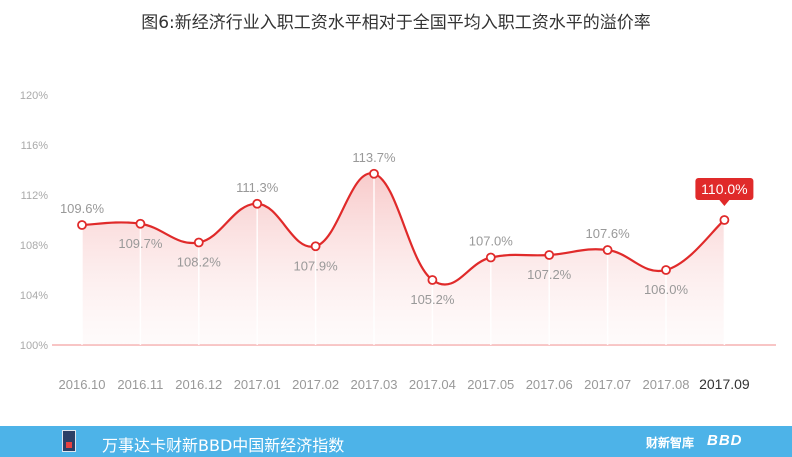 This screenshot has width=792, height=457. I want to click on x-tick-label: 2016.11, so click(140, 384).